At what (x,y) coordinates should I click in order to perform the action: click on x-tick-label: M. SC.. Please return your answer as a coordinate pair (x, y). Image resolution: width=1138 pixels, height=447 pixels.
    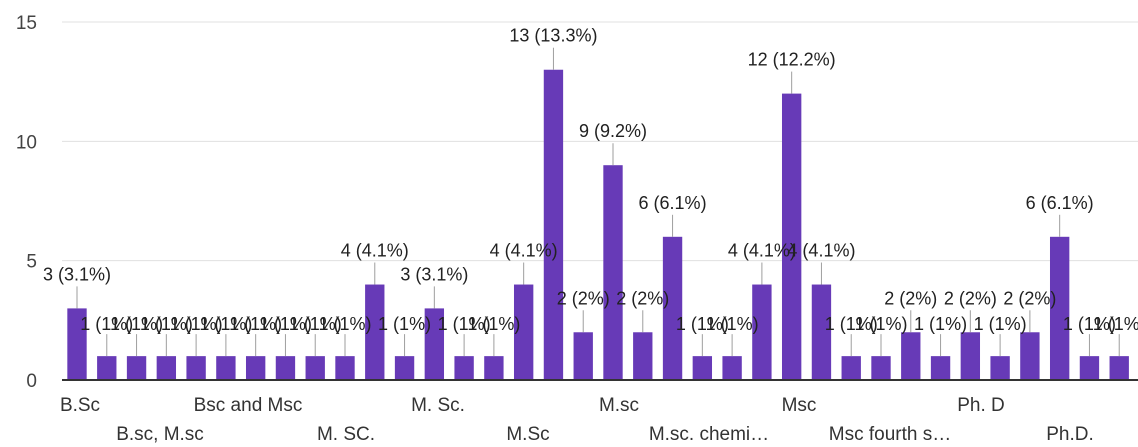
    Looking at the image, I should click on (346, 434).